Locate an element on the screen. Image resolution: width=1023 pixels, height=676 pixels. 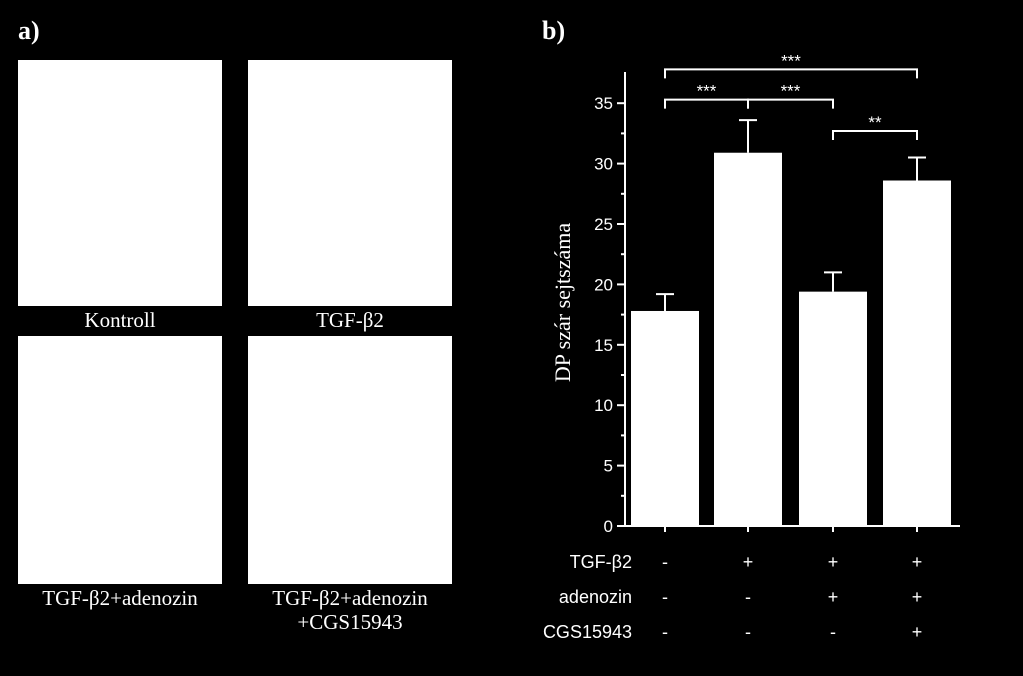
y-tick-label: 0 is located at coordinates (608, 526).